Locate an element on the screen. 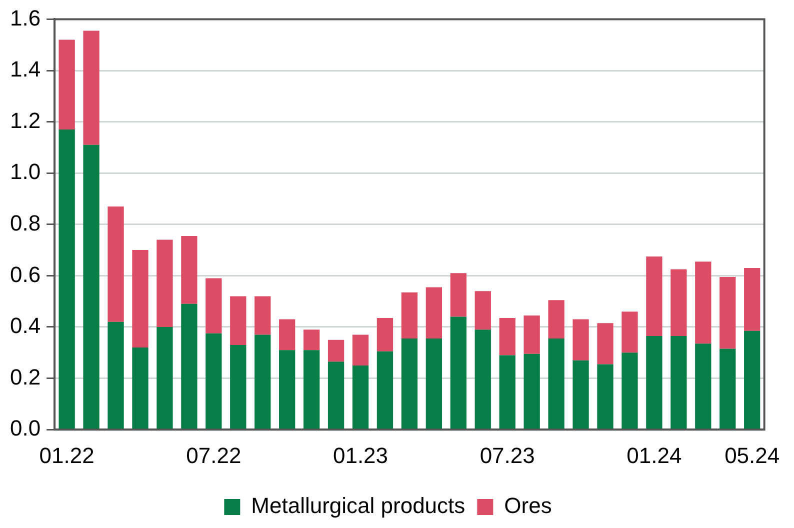 This screenshot has height=528, width=794. y-tick-label: 0.6 is located at coordinates (25, 274).